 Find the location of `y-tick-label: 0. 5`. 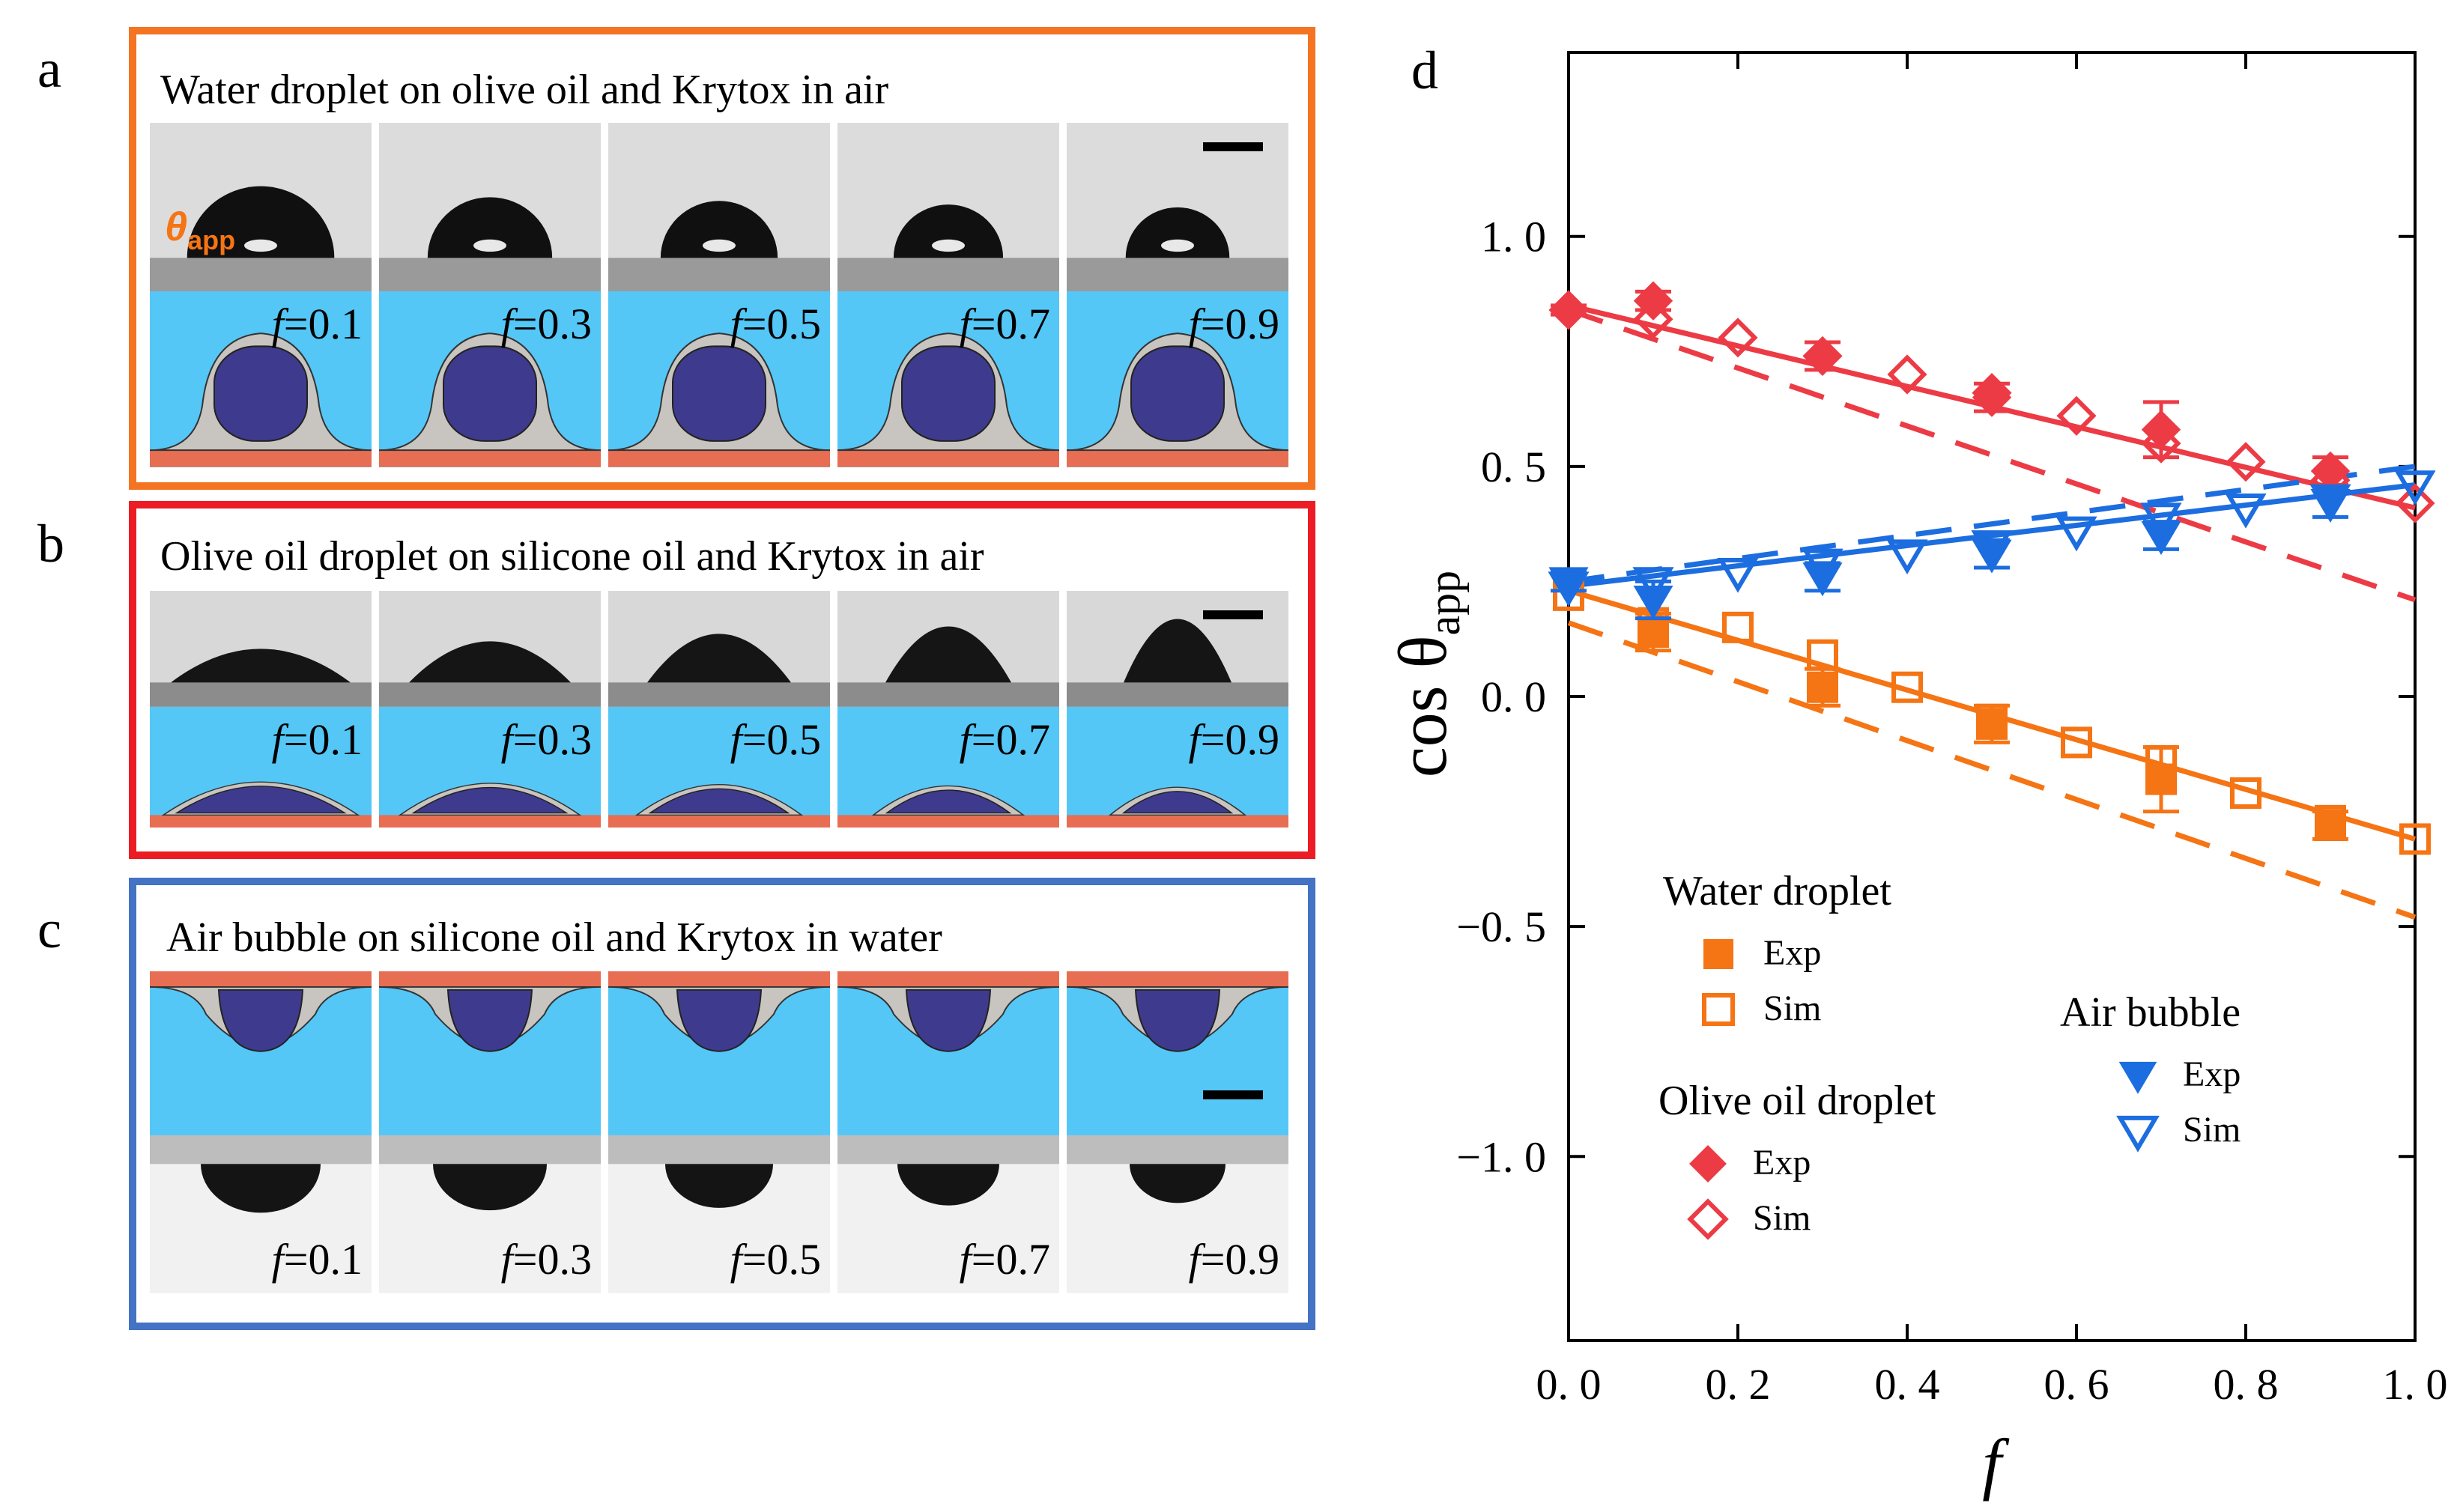

y-tick-label: 0. 5 is located at coordinates (1513, 467).